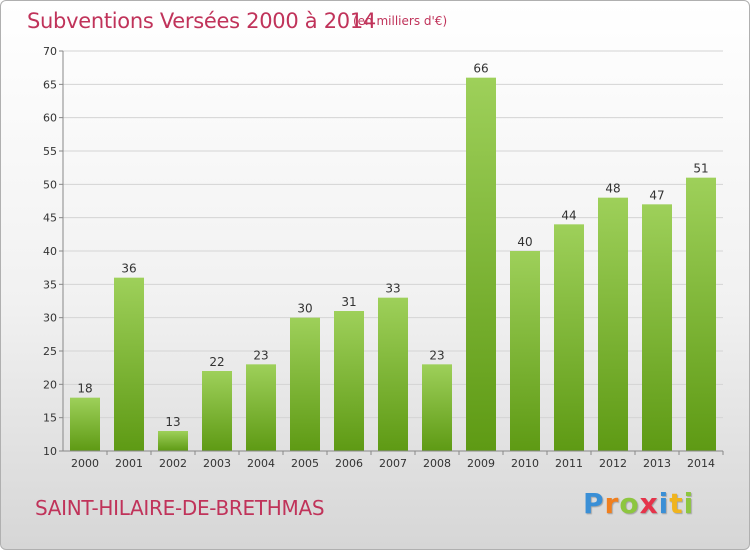 This screenshot has height=550, width=750. I want to click on x-tick-label: 2001, so click(129, 463).